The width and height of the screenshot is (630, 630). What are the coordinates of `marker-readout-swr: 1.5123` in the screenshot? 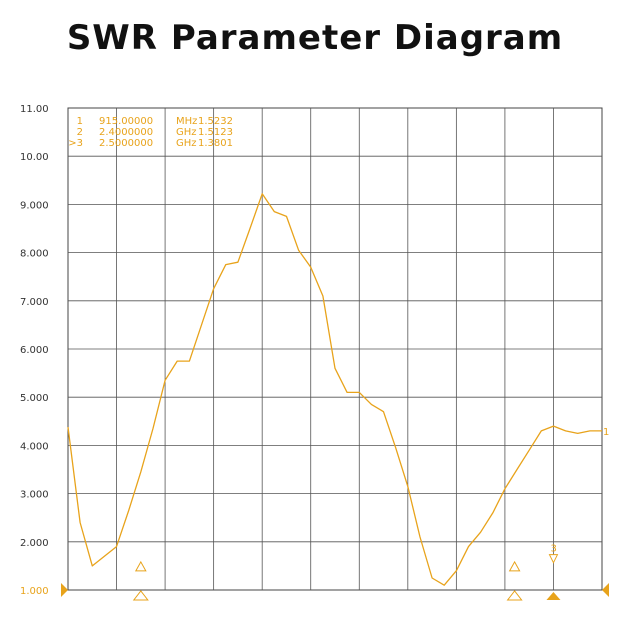 It's located at (215, 132).